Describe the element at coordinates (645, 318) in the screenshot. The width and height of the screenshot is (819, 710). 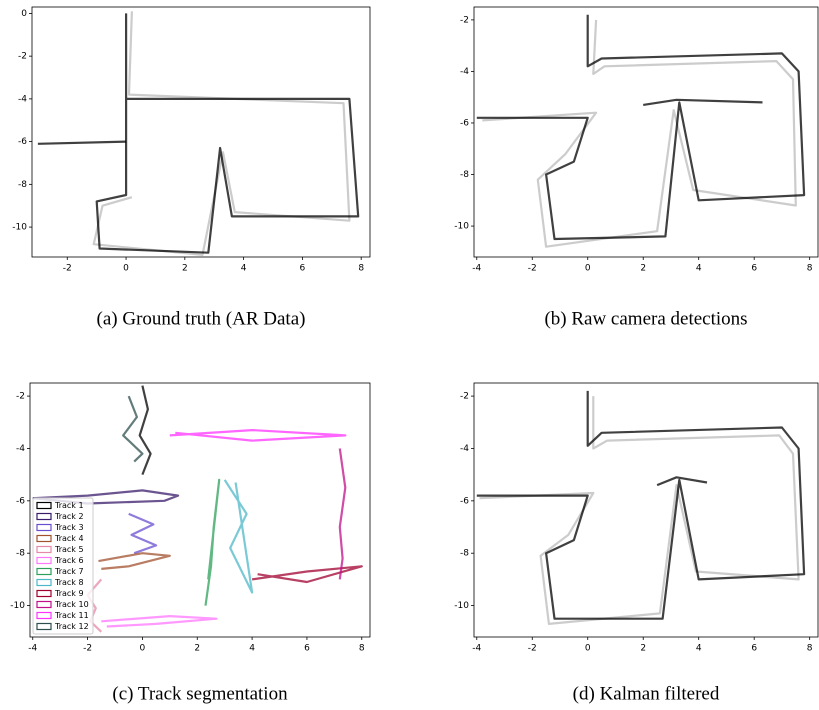
I see `caption: (b) Raw camera detections` at that location.